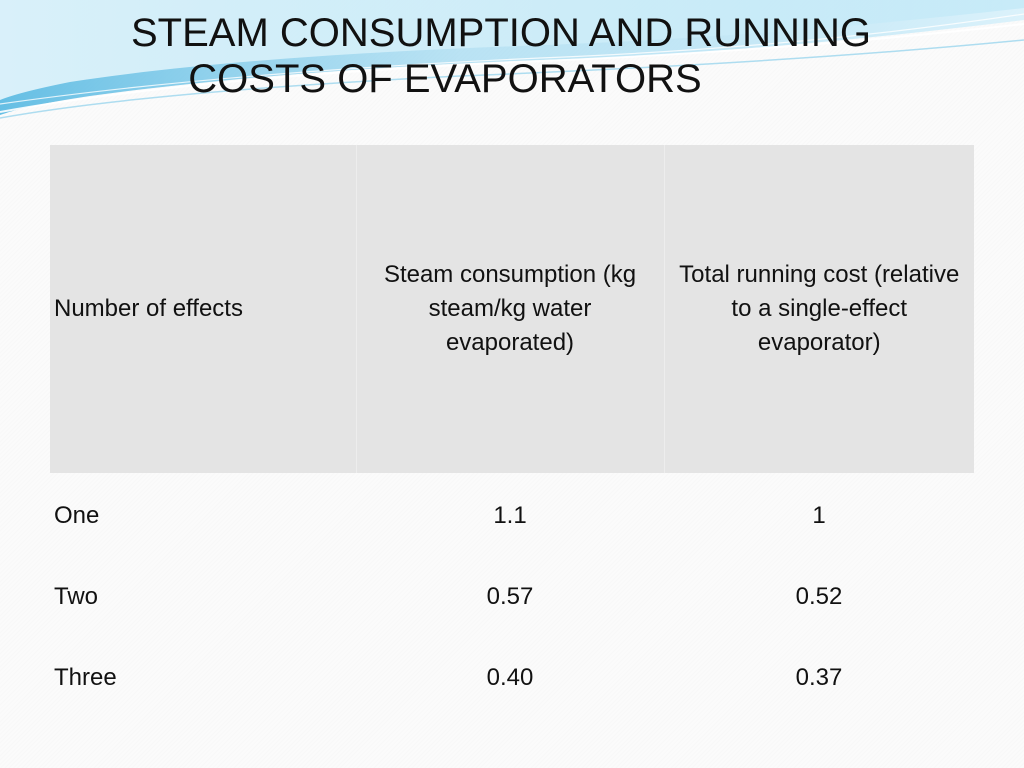 The width and height of the screenshot is (1024, 768). Describe the element at coordinates (203, 309) in the screenshot. I see `header-number-of-effects: Number of effects` at that location.